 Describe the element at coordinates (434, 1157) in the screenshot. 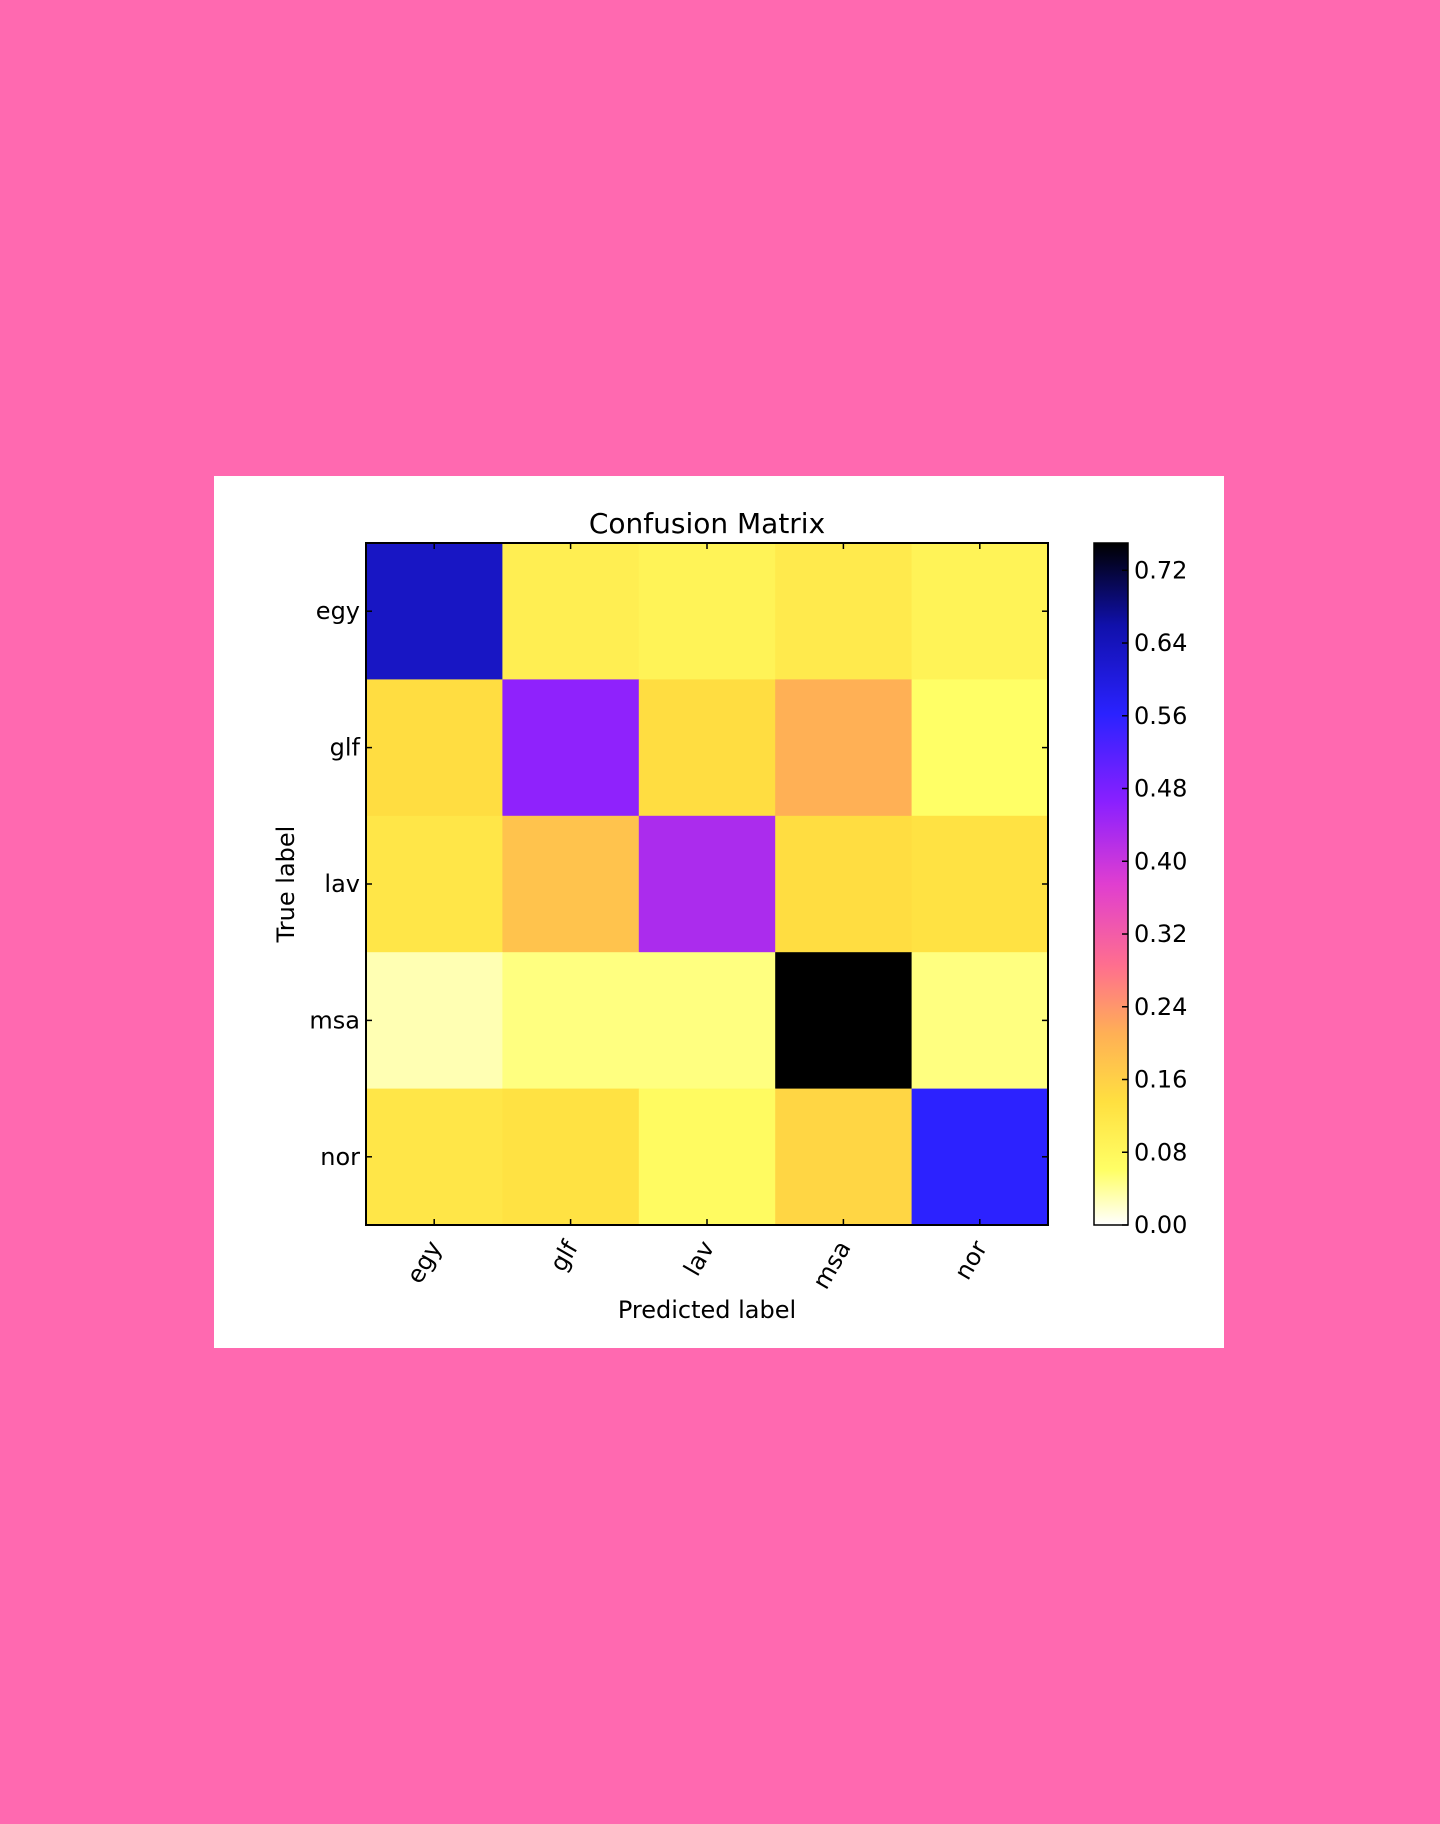

I see `heatmap-cell-nor-egy` at that location.